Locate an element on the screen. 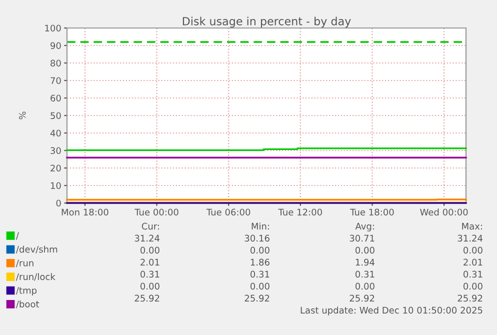 The width and height of the screenshot is (497, 335). y-tick-label: 20 is located at coordinates (55, 168).